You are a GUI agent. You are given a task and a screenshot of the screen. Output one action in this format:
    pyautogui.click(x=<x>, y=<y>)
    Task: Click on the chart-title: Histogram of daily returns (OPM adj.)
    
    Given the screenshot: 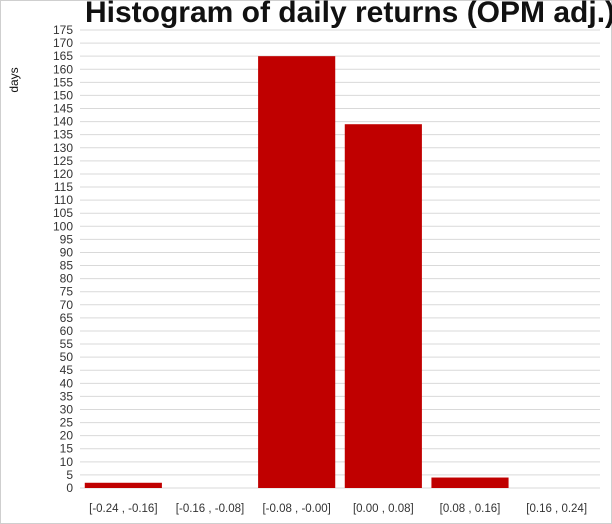 What is the action you would take?
    pyautogui.click(x=348, y=14)
    